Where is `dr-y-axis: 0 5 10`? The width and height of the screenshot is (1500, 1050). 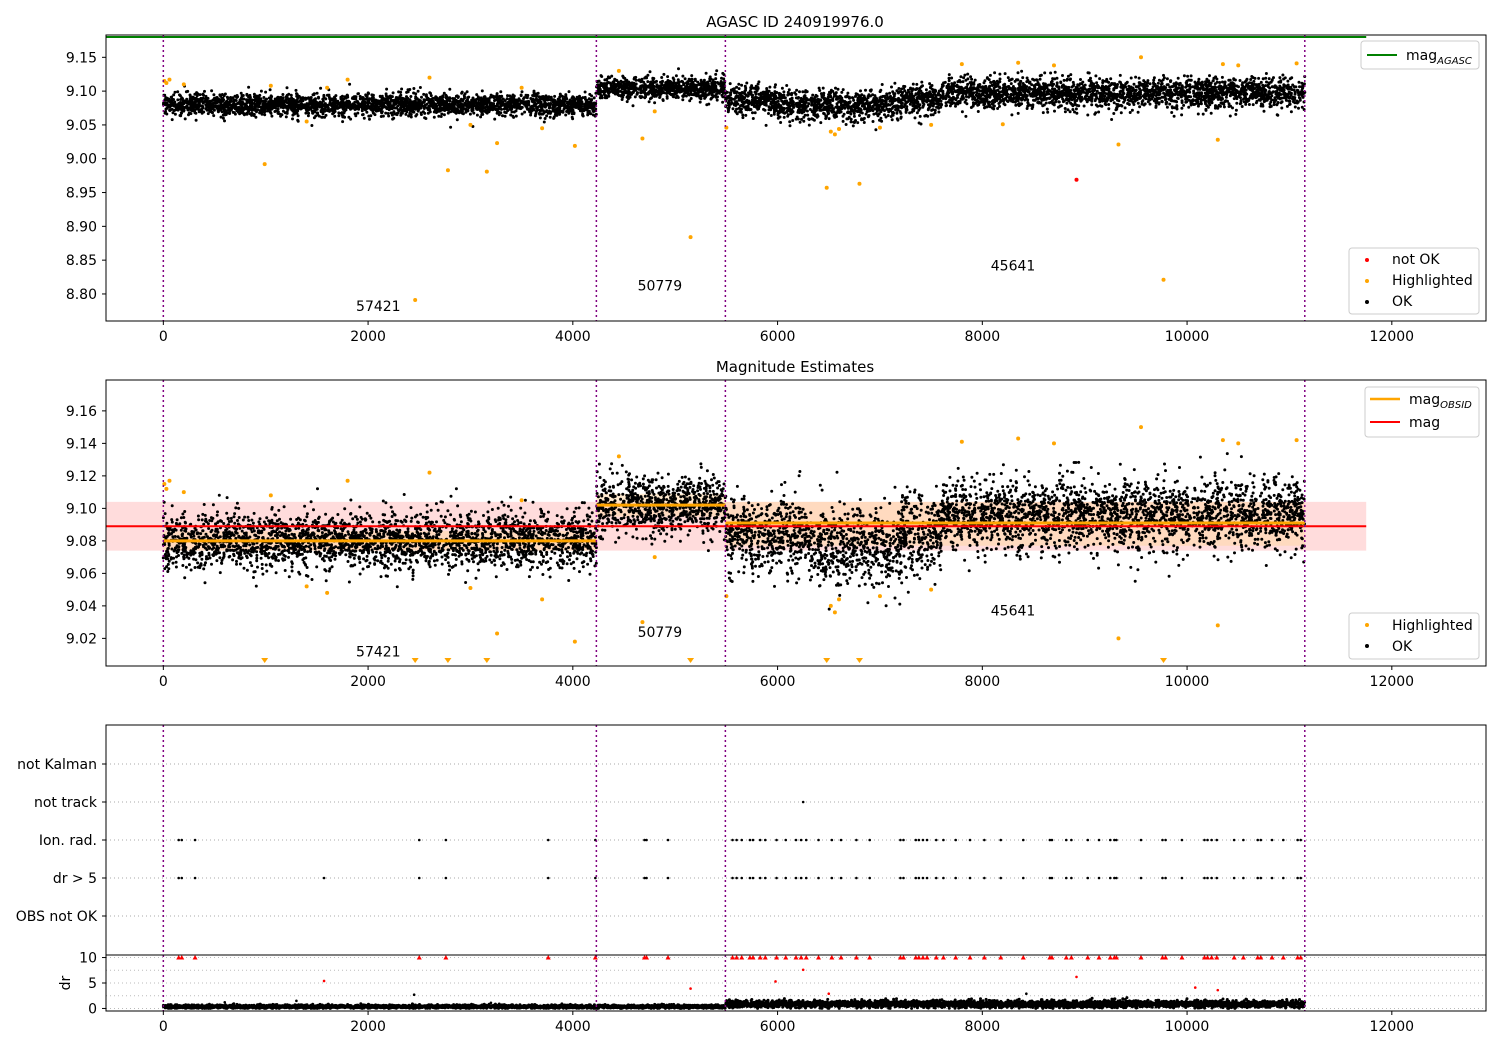 dr-y-axis: 0 5 10 is located at coordinates (92, 984).